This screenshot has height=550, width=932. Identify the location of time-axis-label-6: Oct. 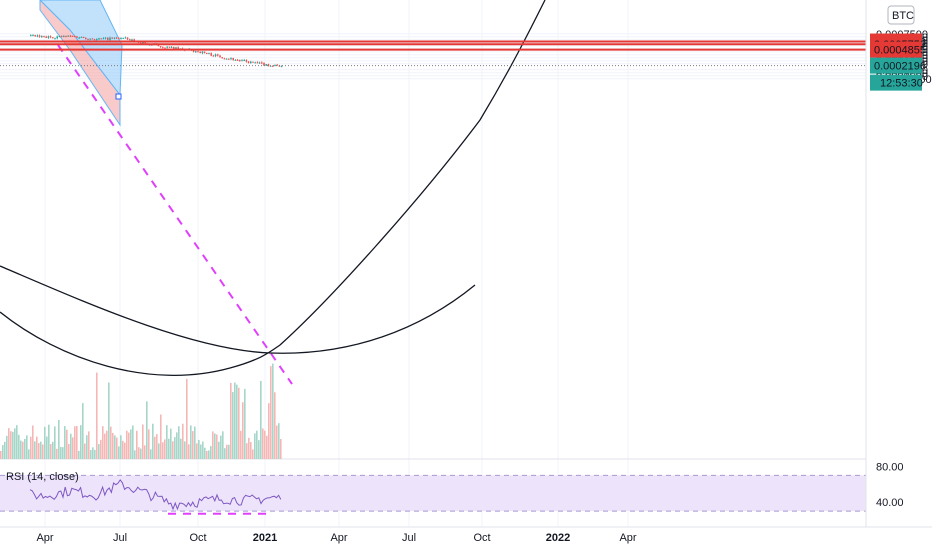
(481, 538).